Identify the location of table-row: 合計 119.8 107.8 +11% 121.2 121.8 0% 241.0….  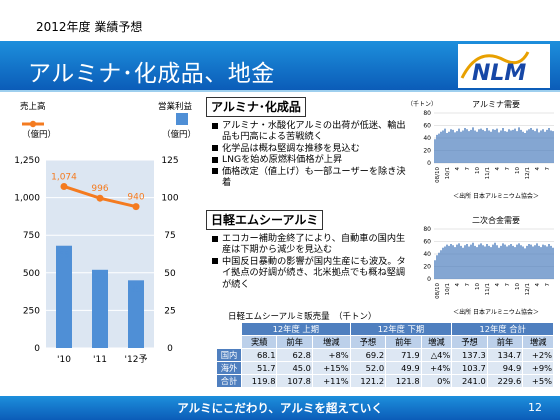
(385, 381).